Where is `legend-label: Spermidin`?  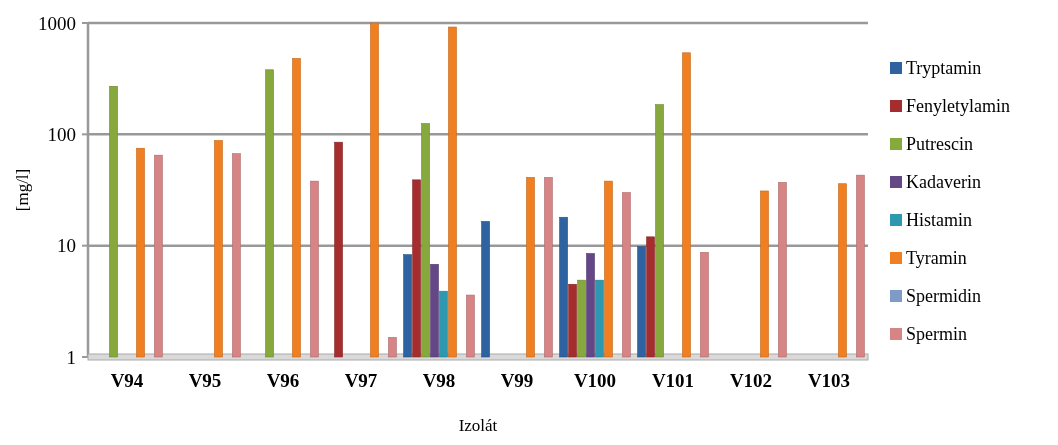
legend-label: Spermidin is located at coordinates (943, 296).